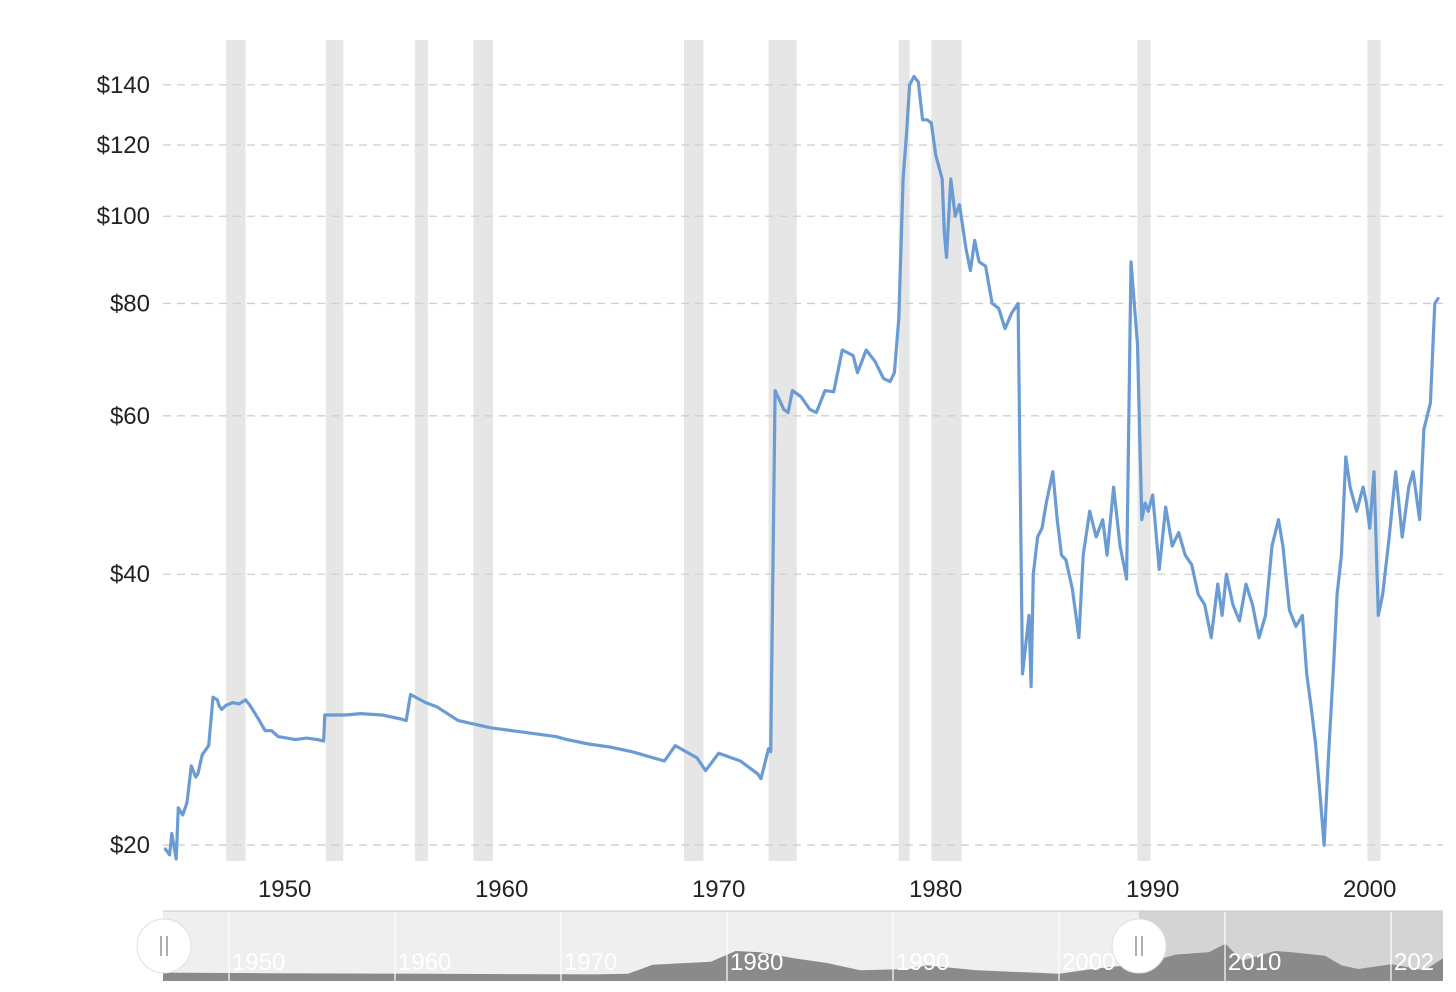 Image resolution: width=1456 pixels, height=992 pixels. What do you see at coordinates (1088, 962) in the screenshot?
I see `navigator-label: 2000` at bounding box center [1088, 962].